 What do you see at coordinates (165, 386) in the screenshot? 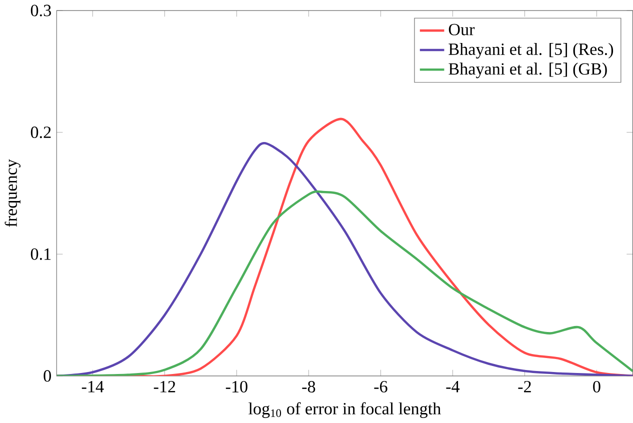
I see `x-tick-label: -12` at bounding box center [165, 386].